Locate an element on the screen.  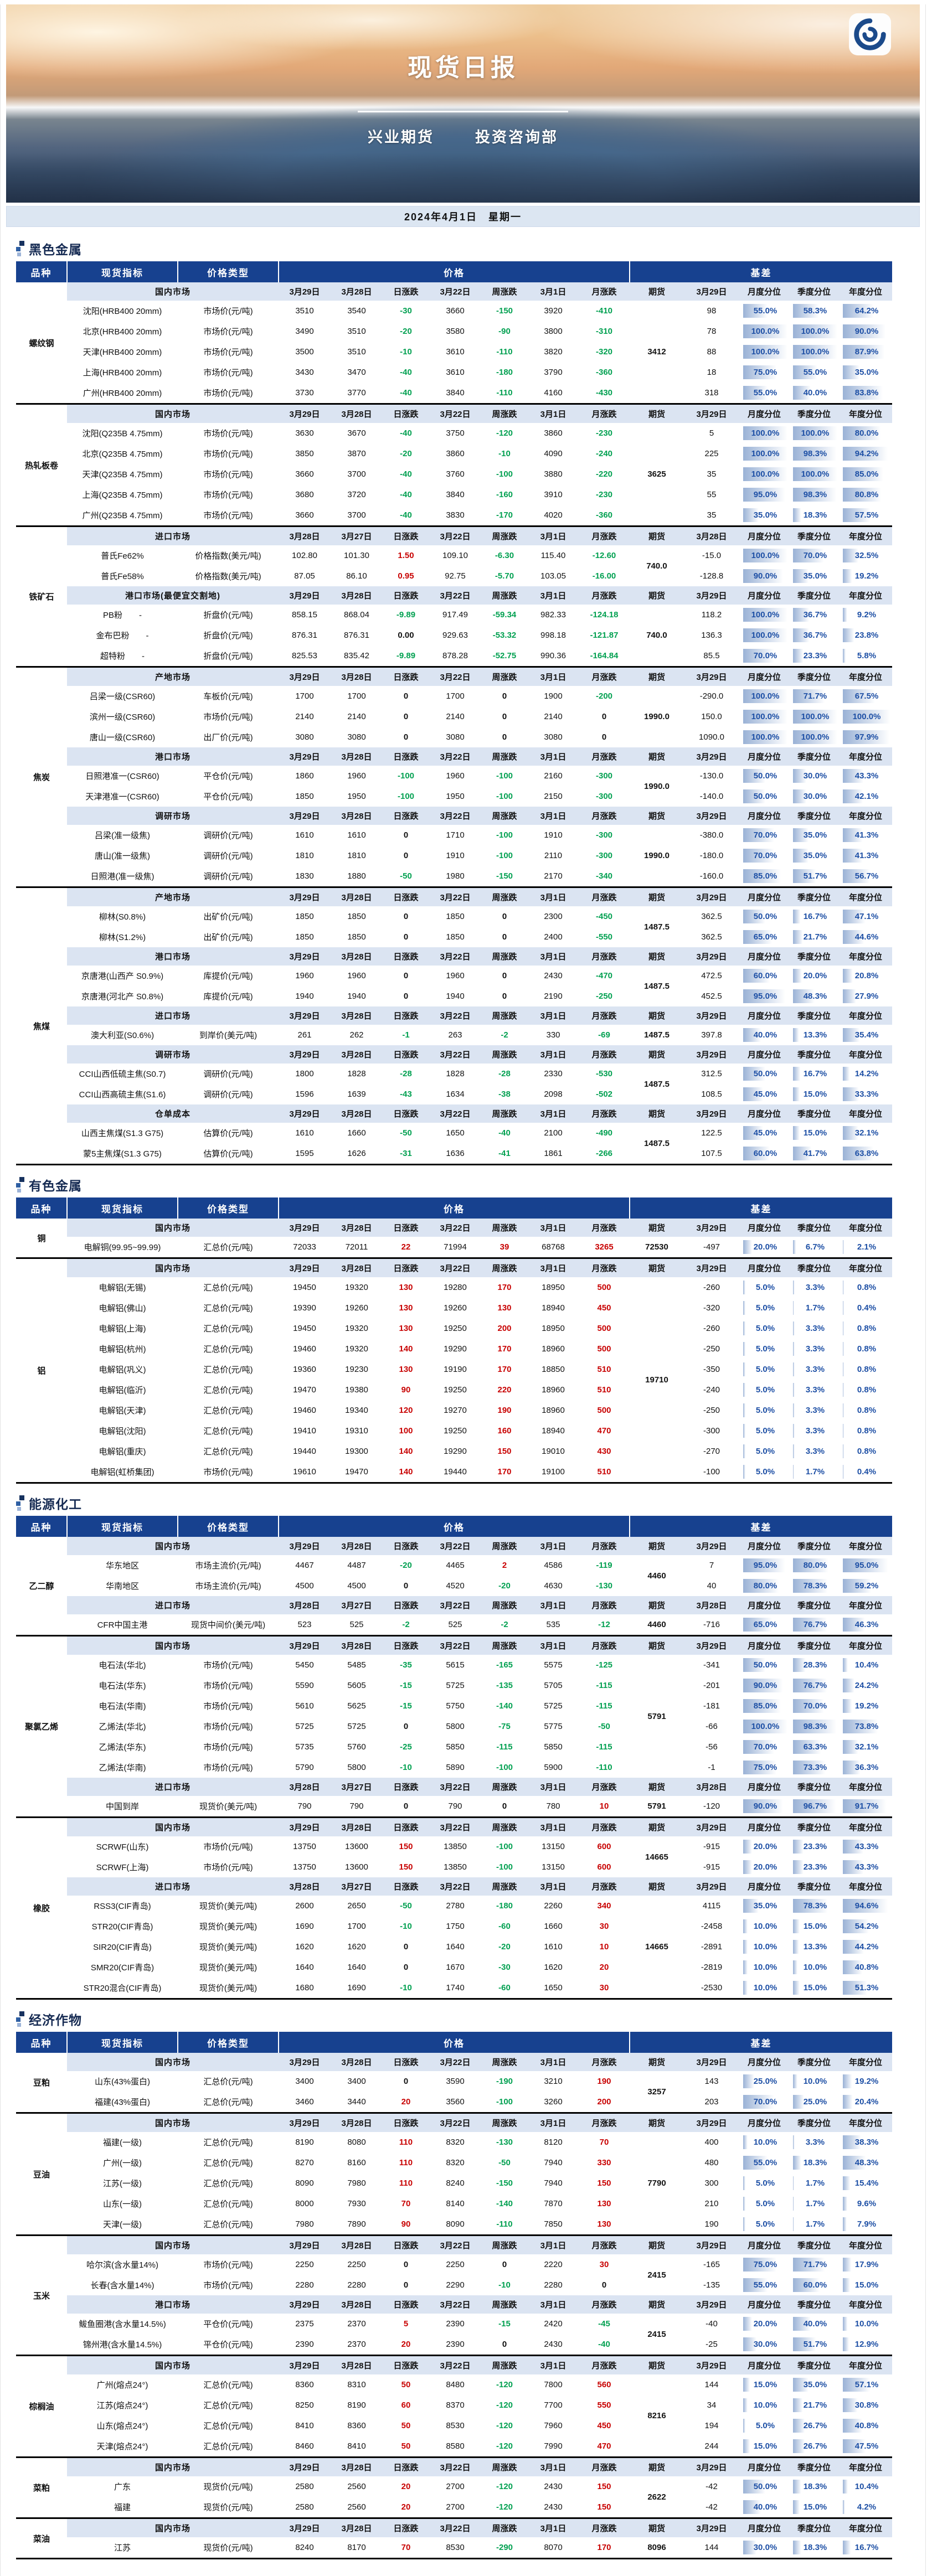
price-type-cell: 现货价(美元/吨) is located at coordinates (228, 1926).